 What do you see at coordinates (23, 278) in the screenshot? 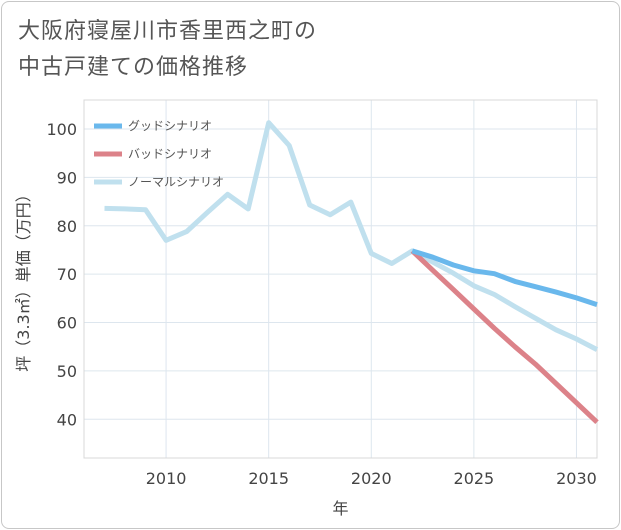
I see `y-axis-label: 坪（3.3㎡）単価（万円）` at bounding box center [23, 278].